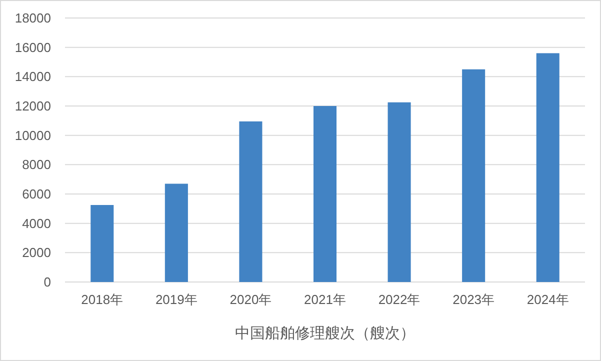 The image size is (601, 361). What do you see at coordinates (32, 47) in the screenshot?
I see `y-tick-label: 16000` at bounding box center [32, 47].